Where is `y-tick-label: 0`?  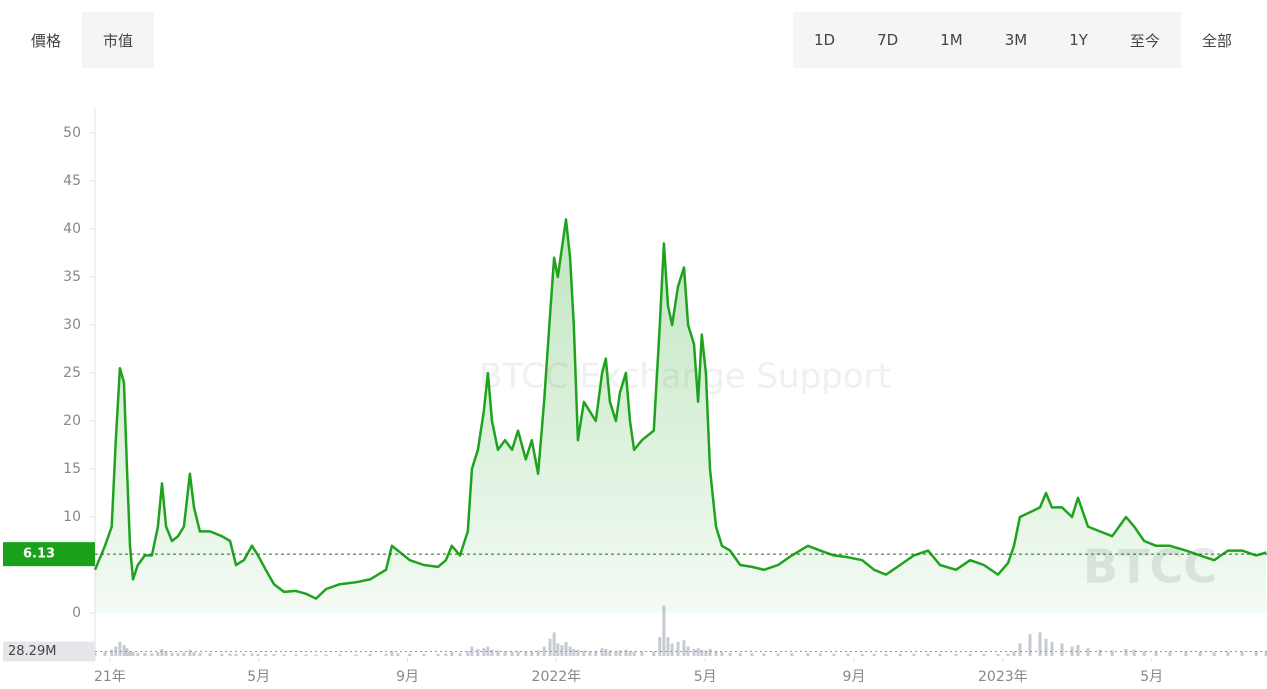
y-tick-label: 0 is located at coordinates (76, 613).